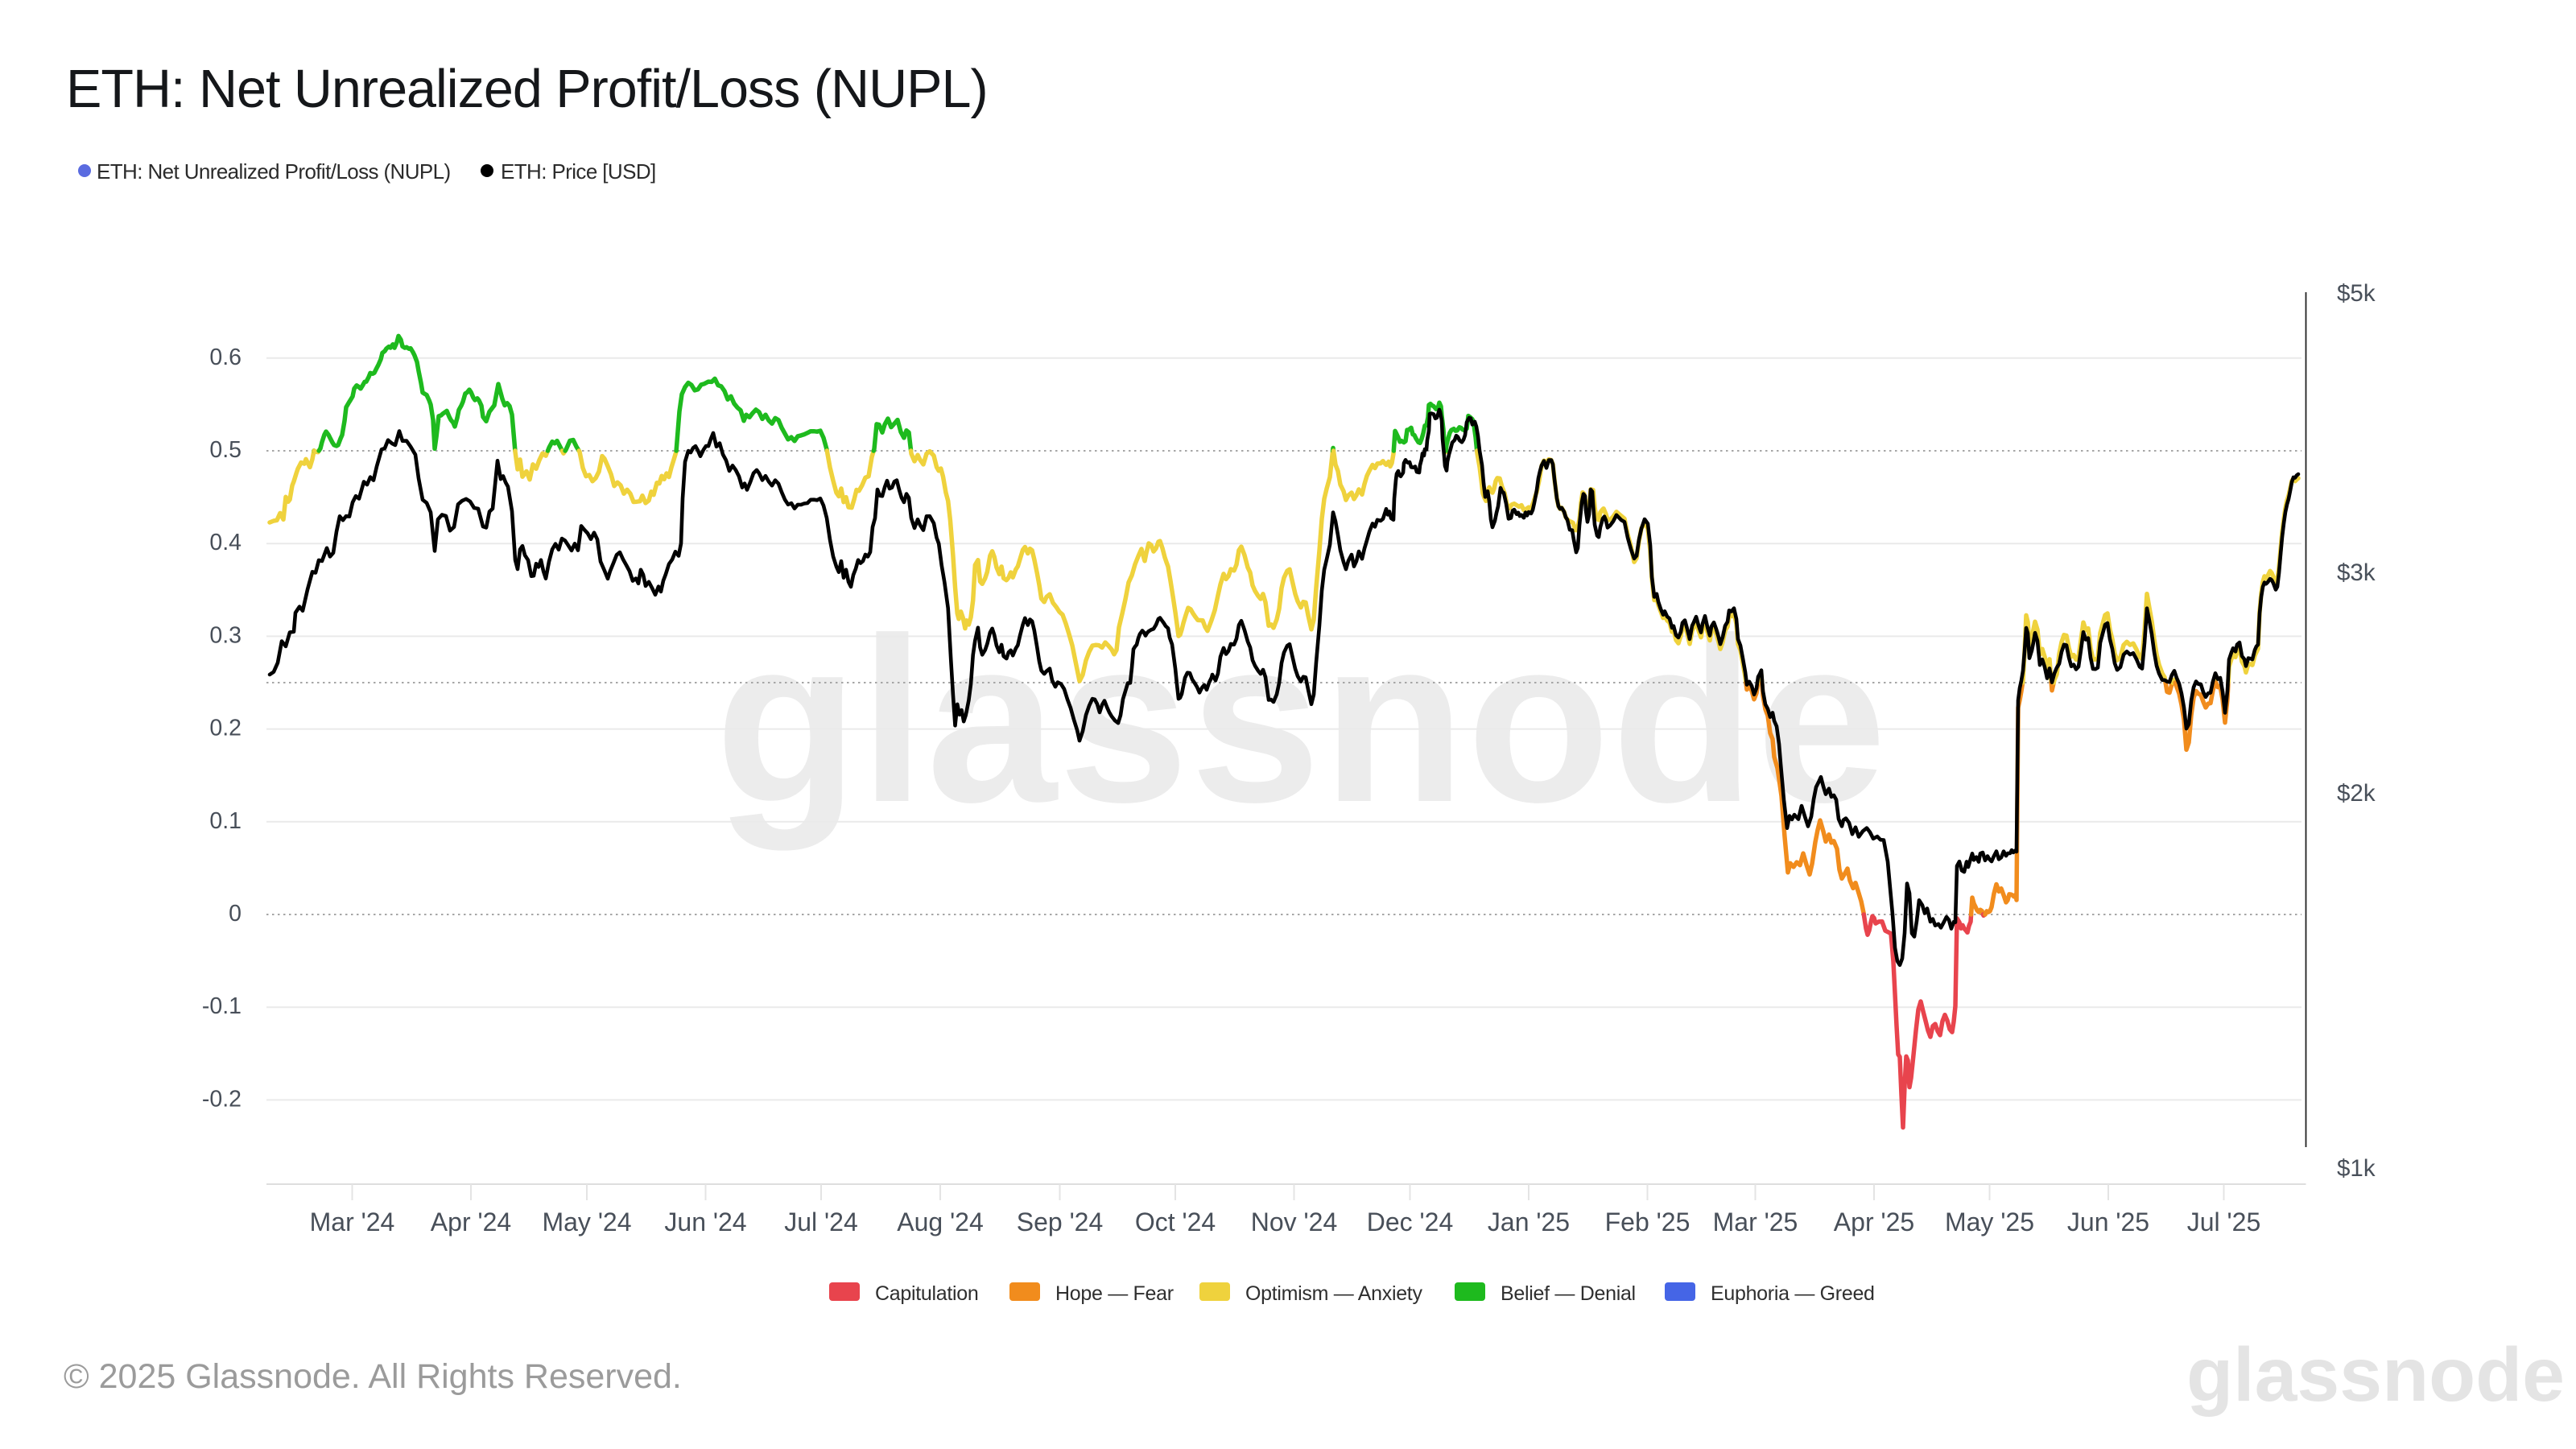 The height and width of the screenshot is (1449, 2576). I want to click on svg-text: Optimism — Anxiety, so click(1333, 1293).